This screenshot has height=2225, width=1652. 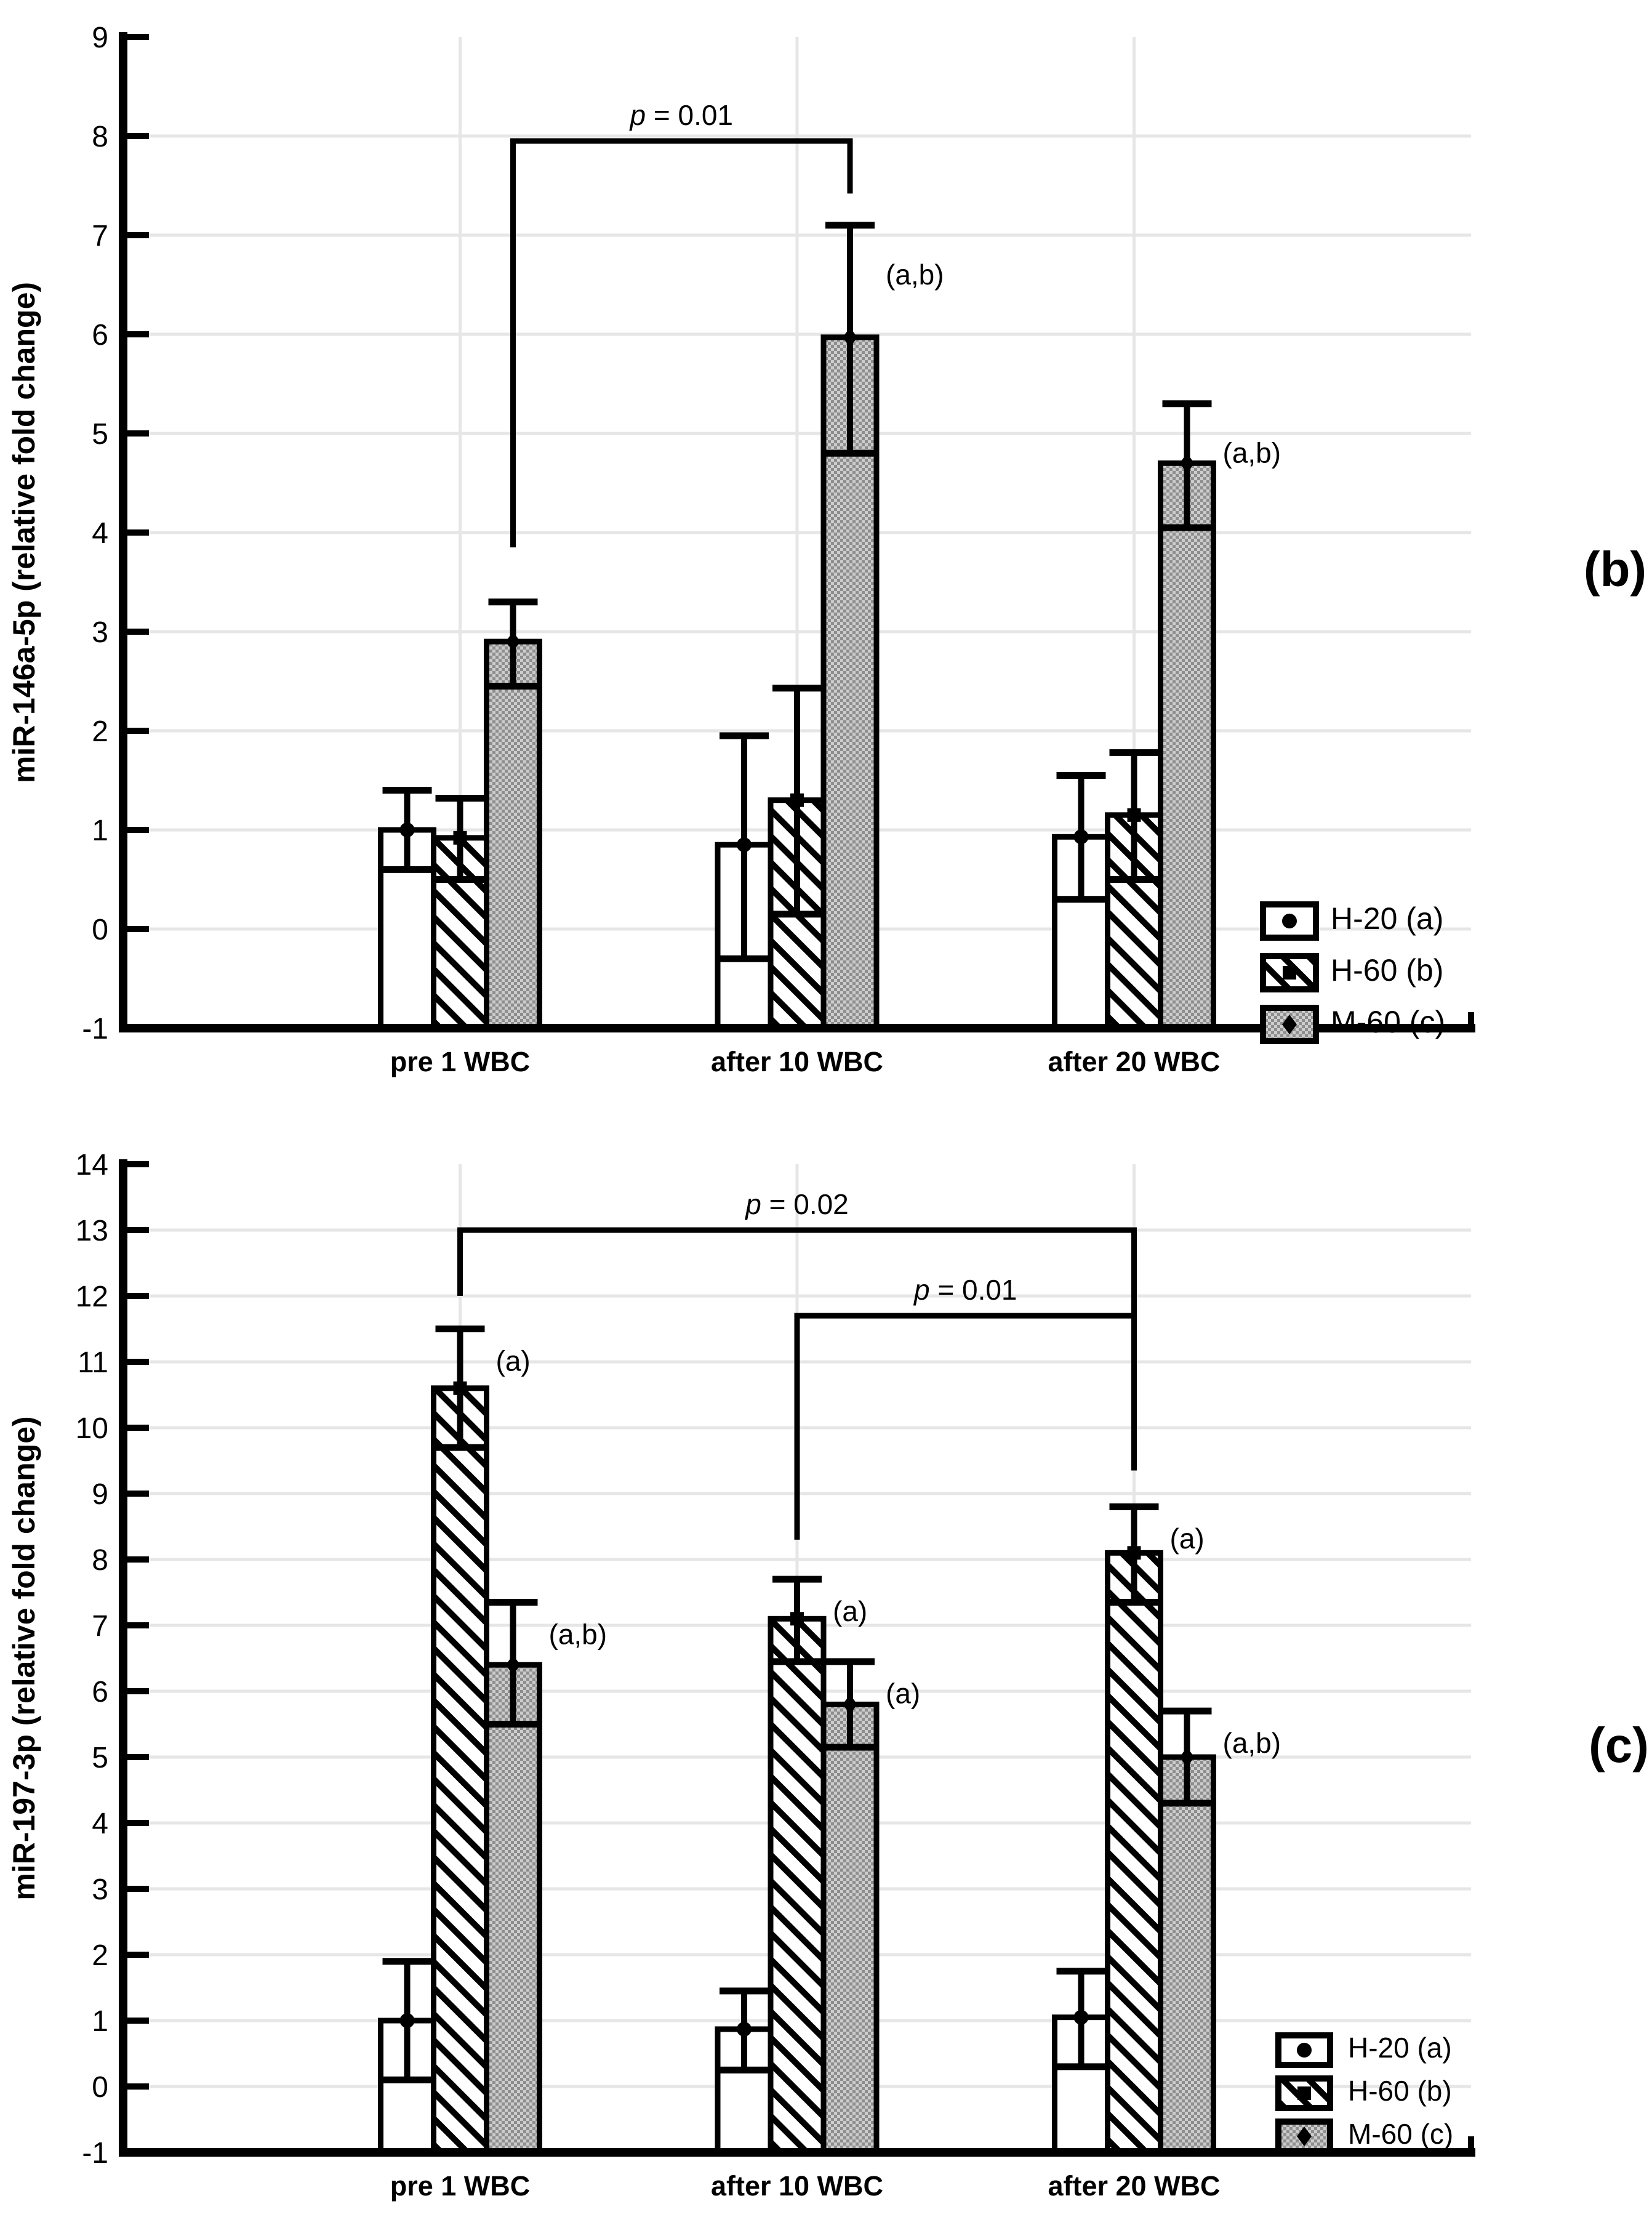 I want to click on y-tick-label: 8, so click(x=100, y=137).